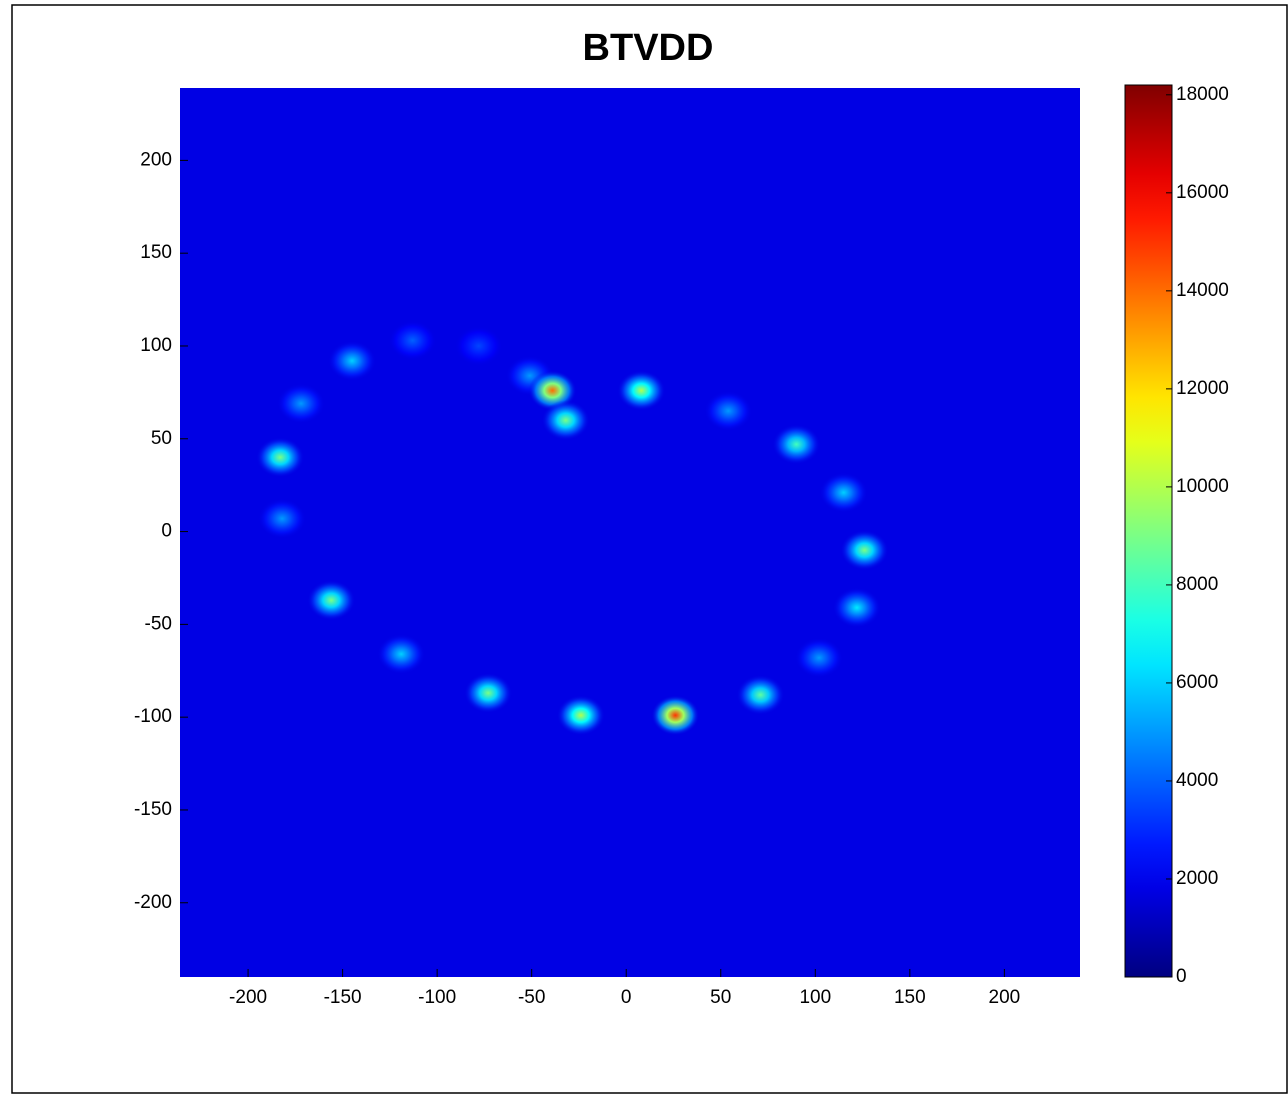  I want to click on x-tick-label: 150, so click(910, 997).